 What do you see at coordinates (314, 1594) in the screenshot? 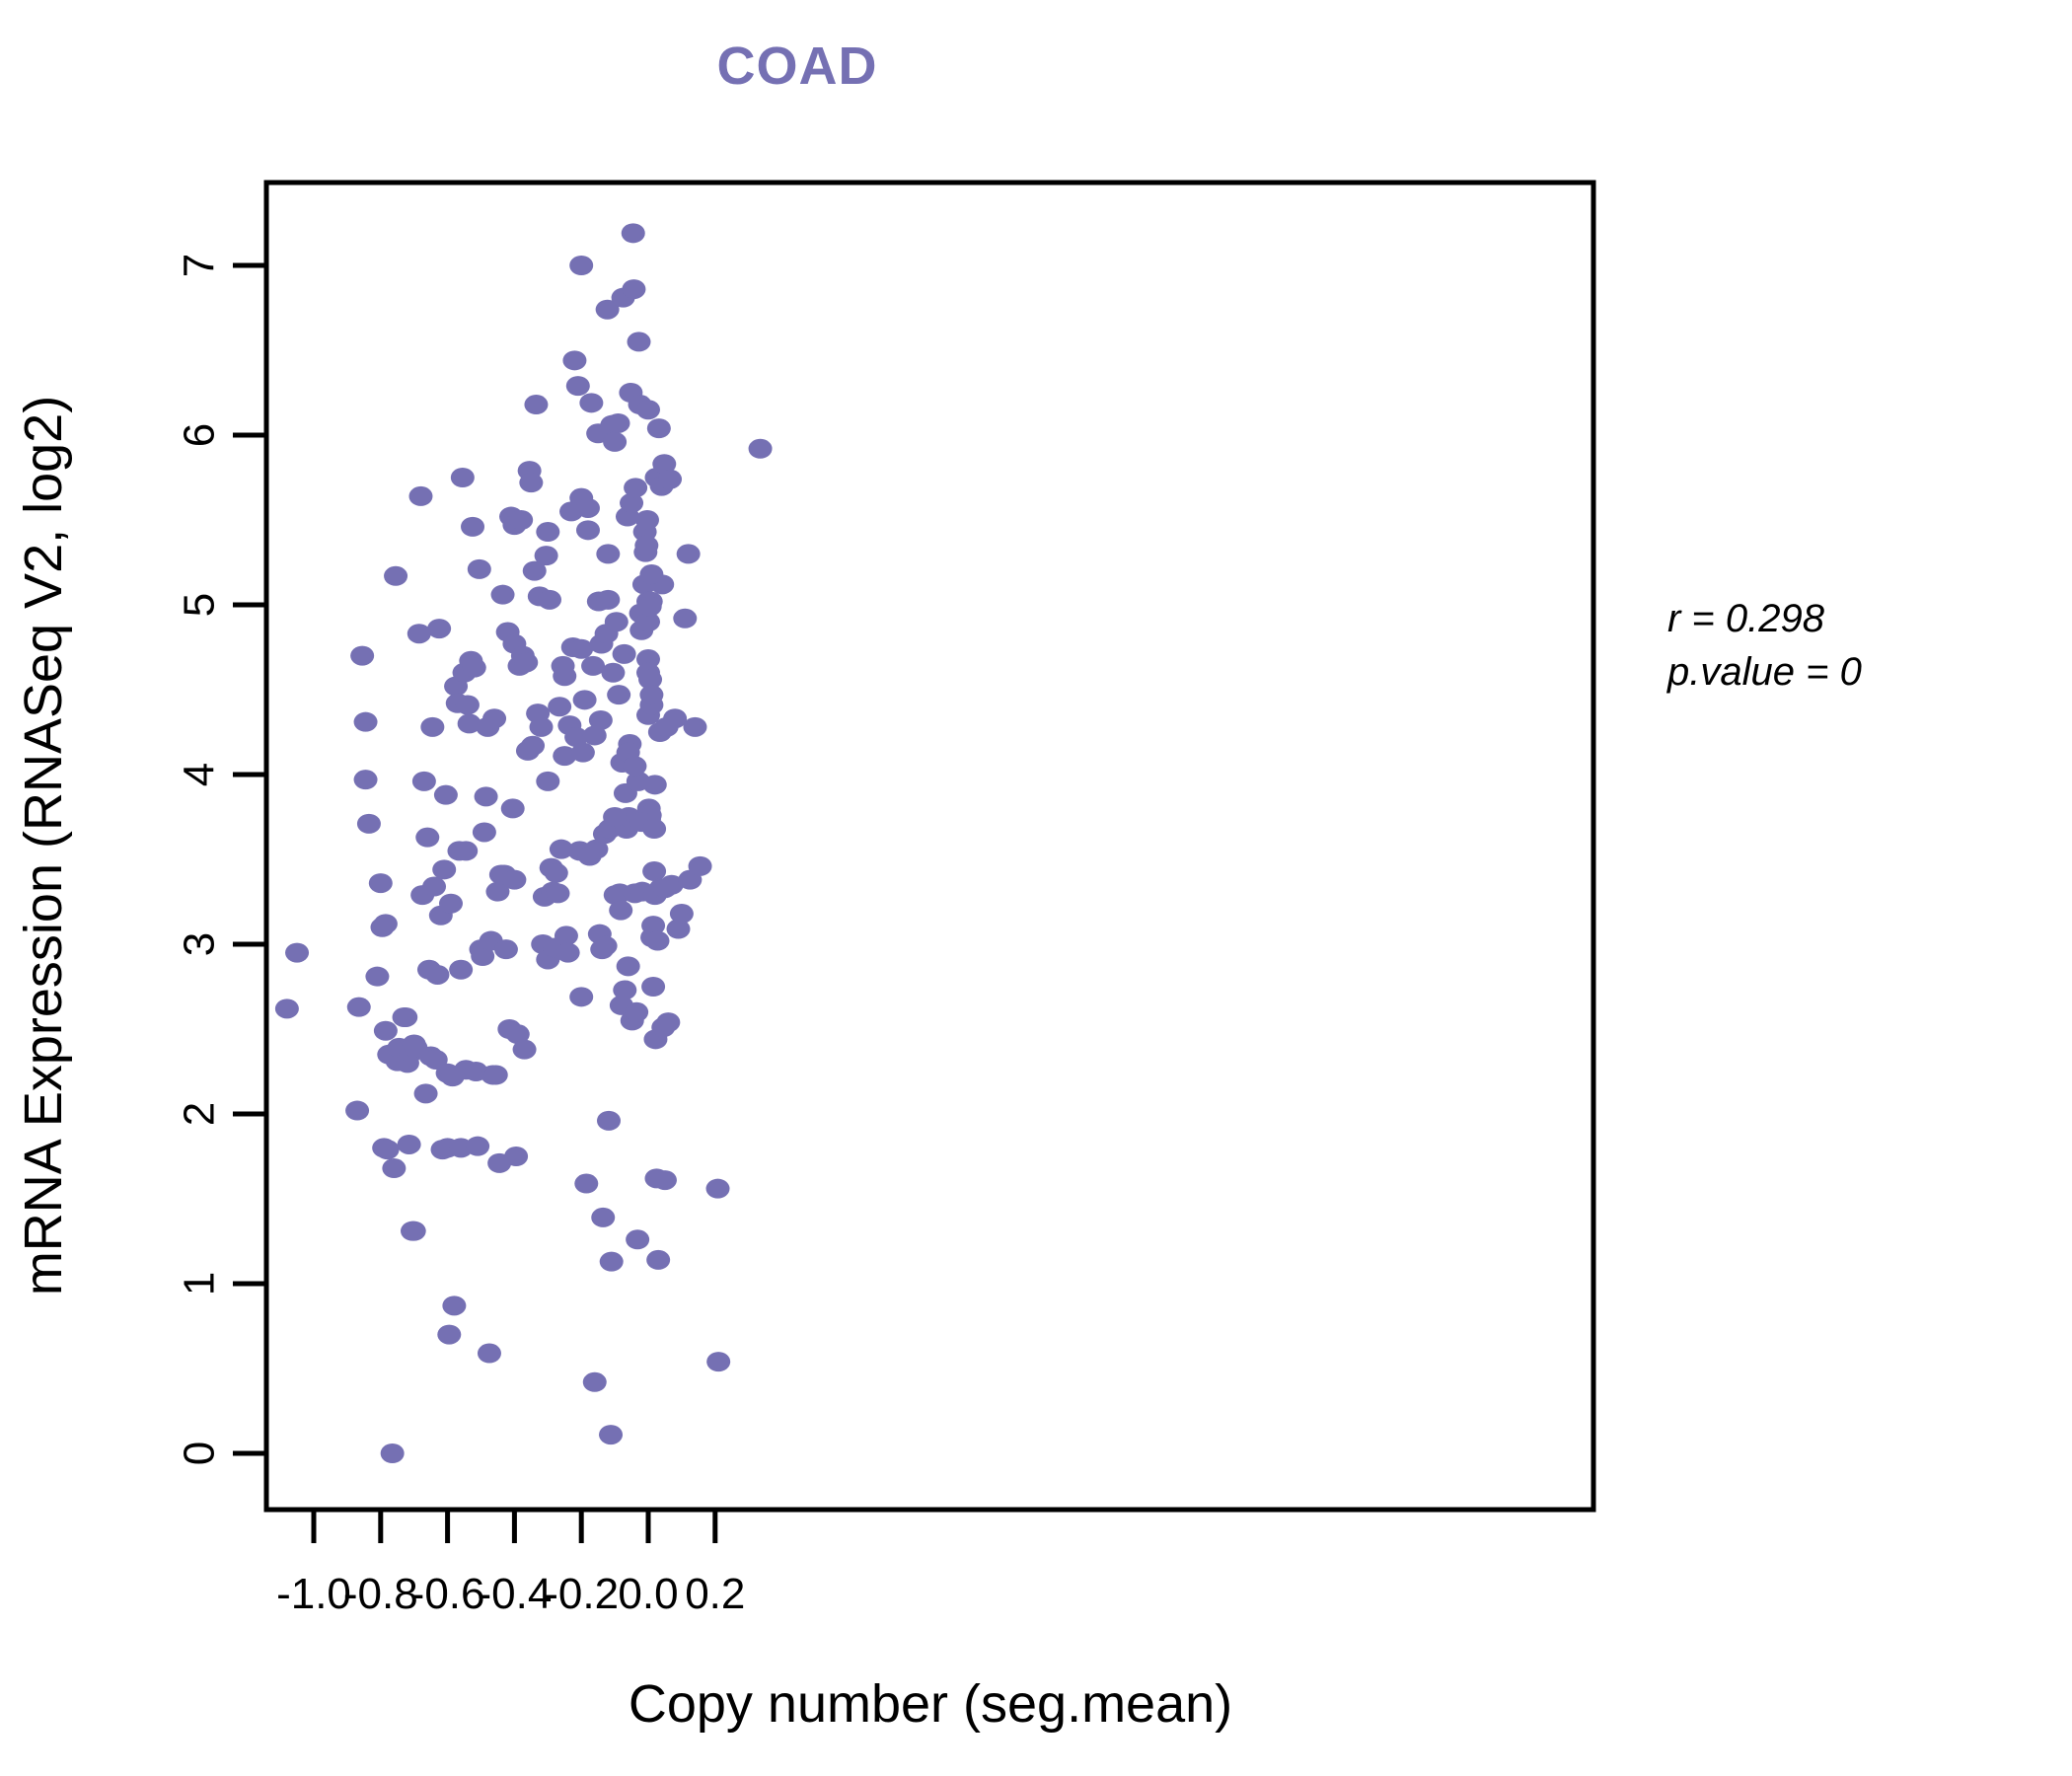
I see `x-tick-label: -1.0` at bounding box center [314, 1594].